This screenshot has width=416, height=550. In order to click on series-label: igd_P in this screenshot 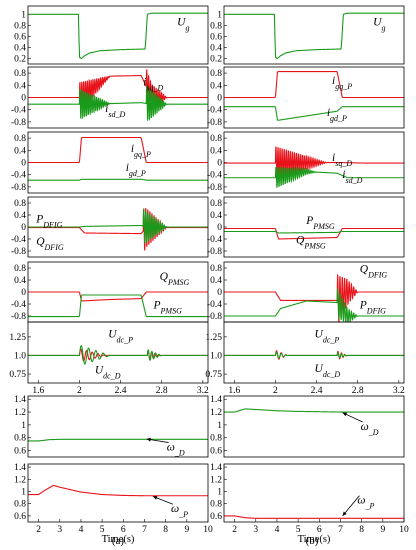, I will do `click(337, 115)`.